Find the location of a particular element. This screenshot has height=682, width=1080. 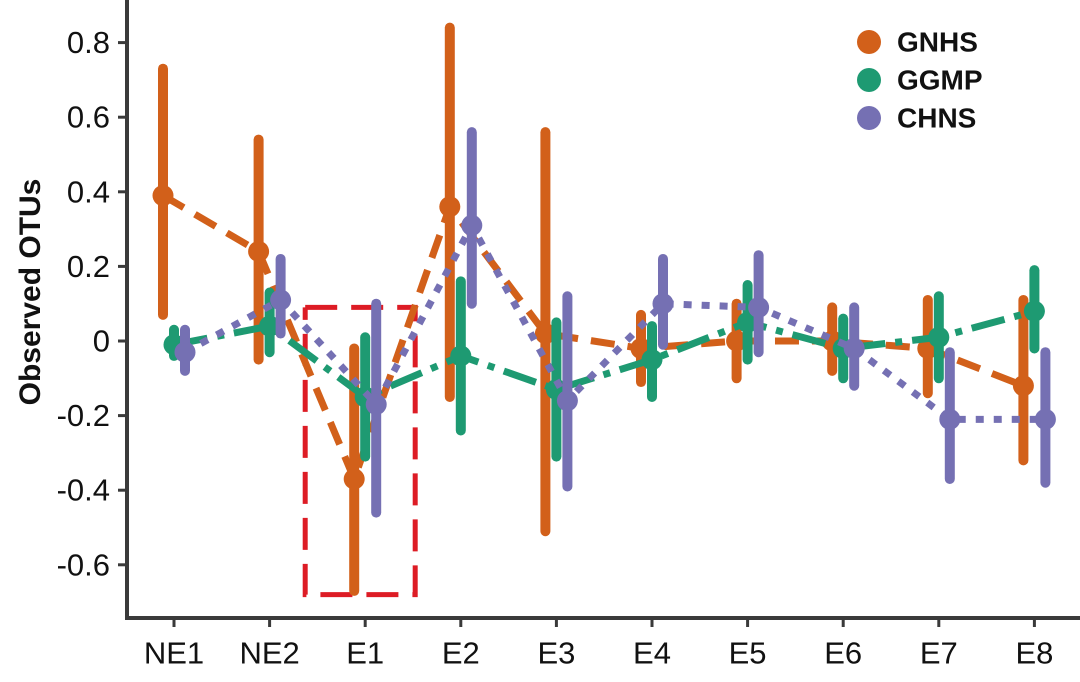

legend-label: CHNS is located at coordinates (936, 118).